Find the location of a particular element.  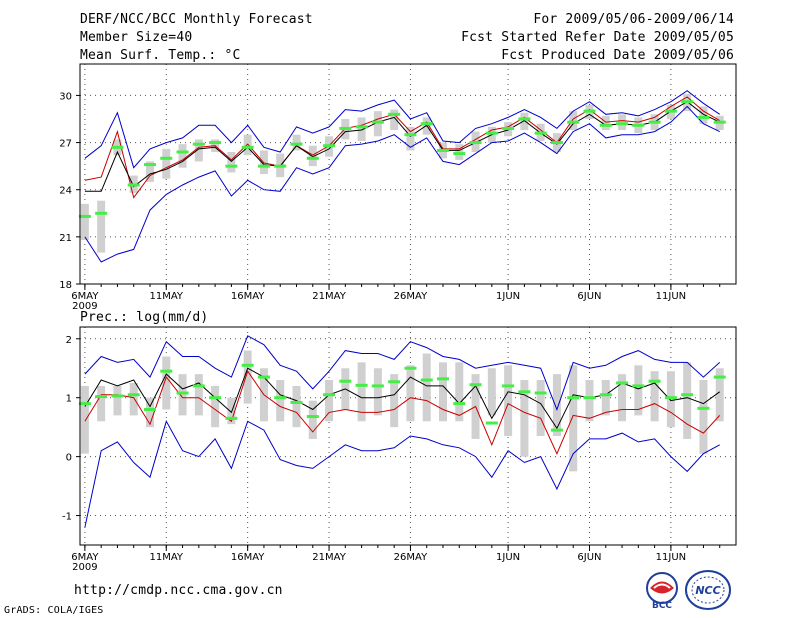

chart-title: DERF/NCC/BCC Monthly Forecast is located at coordinates (196, 19).